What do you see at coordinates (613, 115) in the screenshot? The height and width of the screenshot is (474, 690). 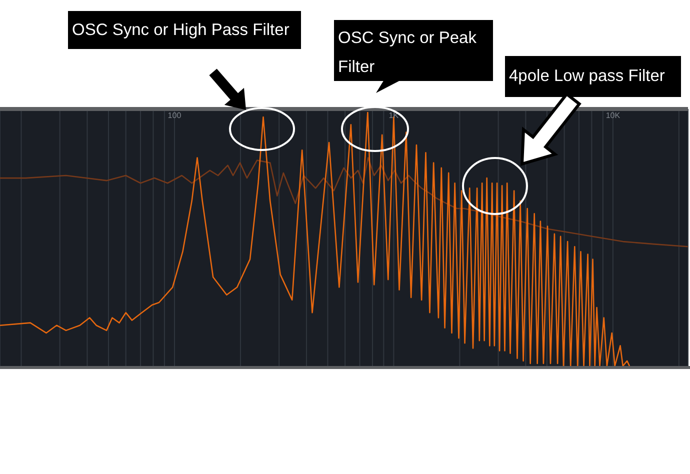 I see `x-tick-label: 10K` at bounding box center [613, 115].